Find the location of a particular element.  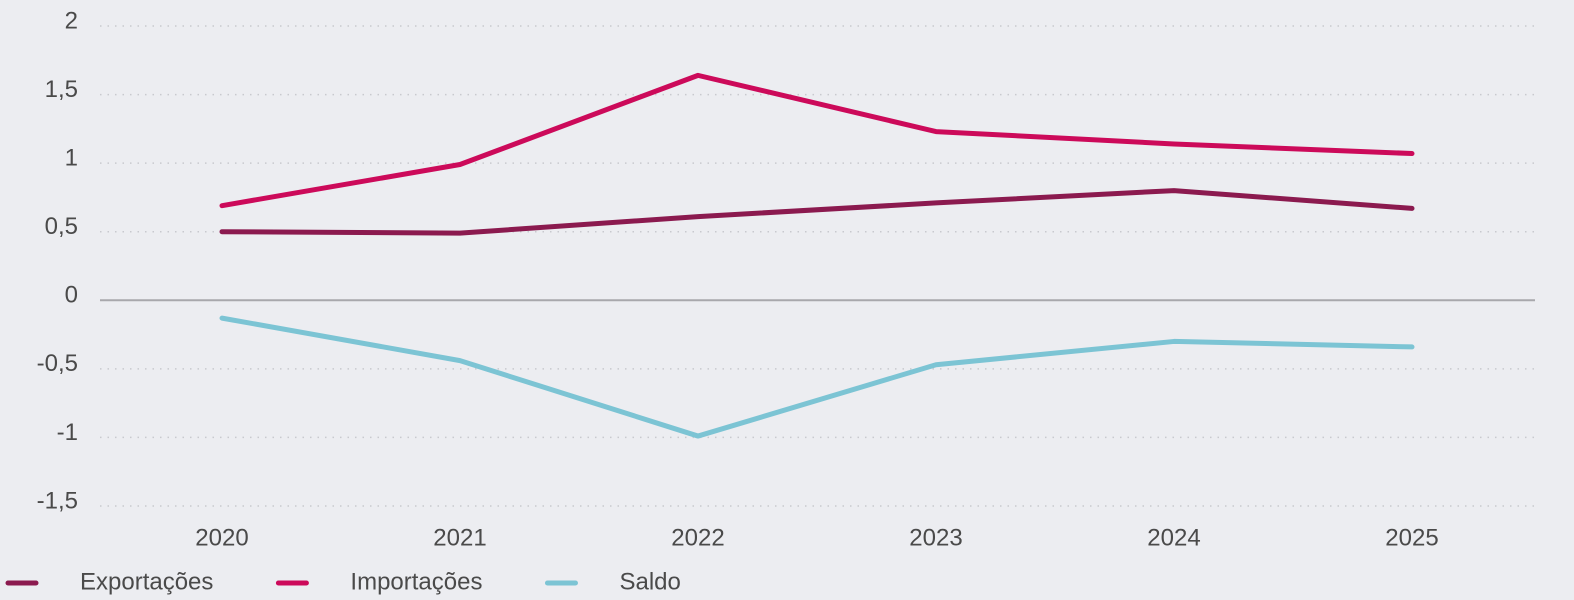

series-line is located at coordinates (817, 212).